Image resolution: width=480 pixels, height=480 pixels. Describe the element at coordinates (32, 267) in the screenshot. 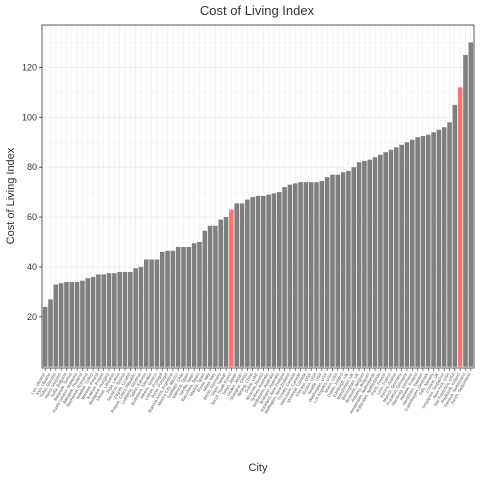

I see `y-tick-label: 40` at that location.